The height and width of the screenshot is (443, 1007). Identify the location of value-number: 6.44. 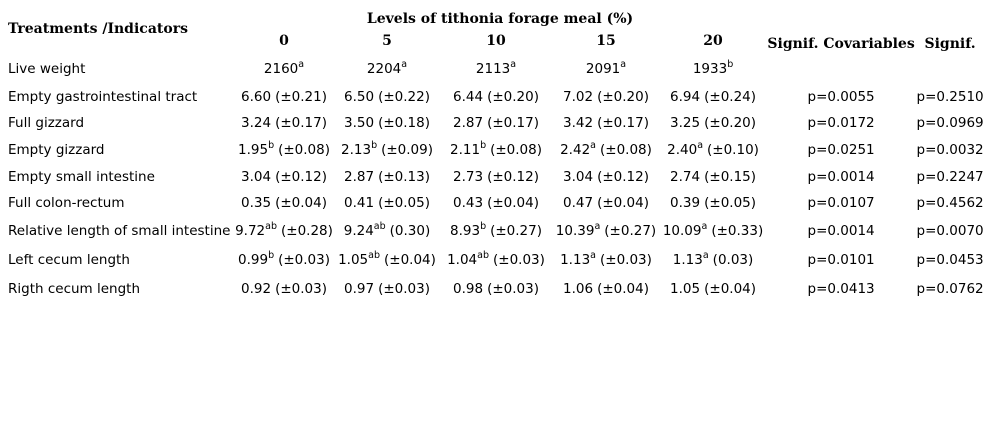
(468, 96).